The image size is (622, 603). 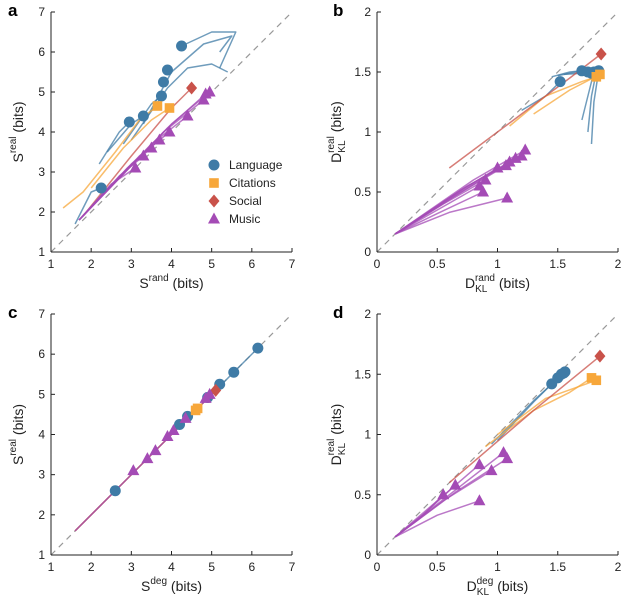 I want to click on legend-marker-social, so click(x=214, y=201).